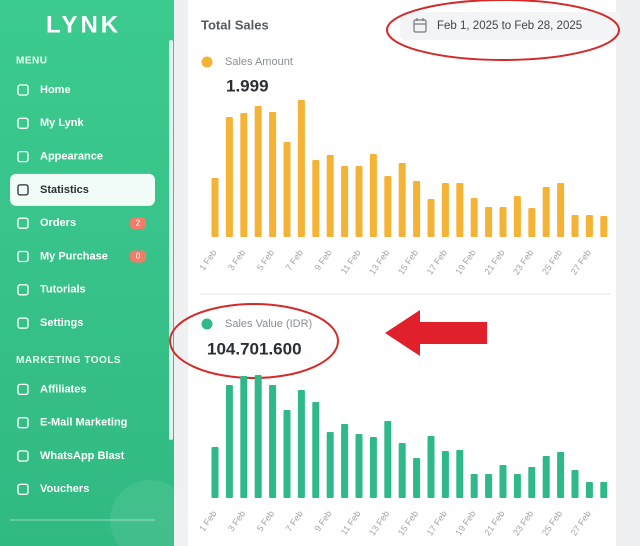  What do you see at coordinates (50, 123) in the screenshot?
I see `menu-item: My Lynk` at bounding box center [50, 123].